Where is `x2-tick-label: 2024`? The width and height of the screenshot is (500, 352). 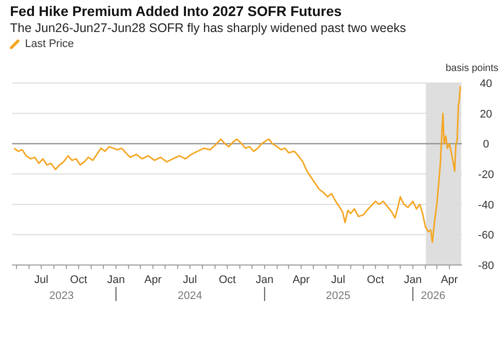 x2-tick-label: 2024 is located at coordinates (190, 296).